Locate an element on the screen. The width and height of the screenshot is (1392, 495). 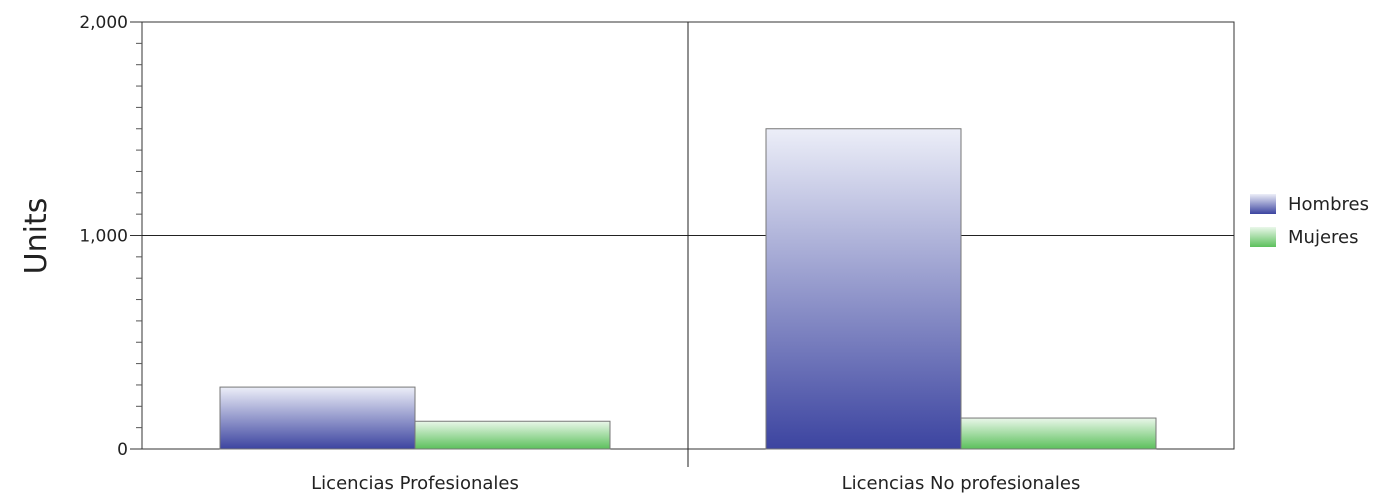
legend: Hombres Mujeres is located at coordinates (1309, 221).